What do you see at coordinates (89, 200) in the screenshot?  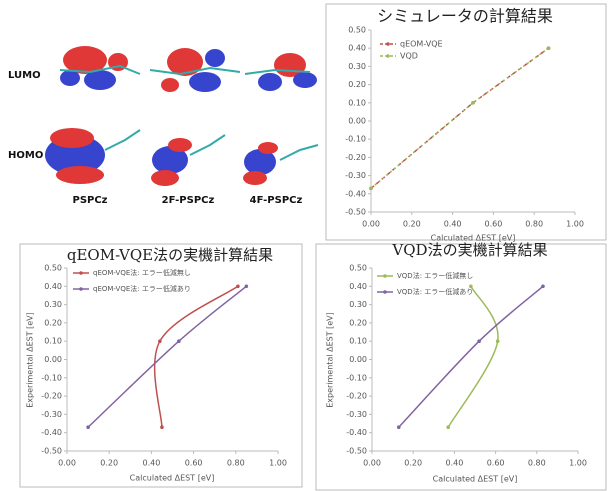 I see `molecule-label: PSPCz` at bounding box center [89, 200].